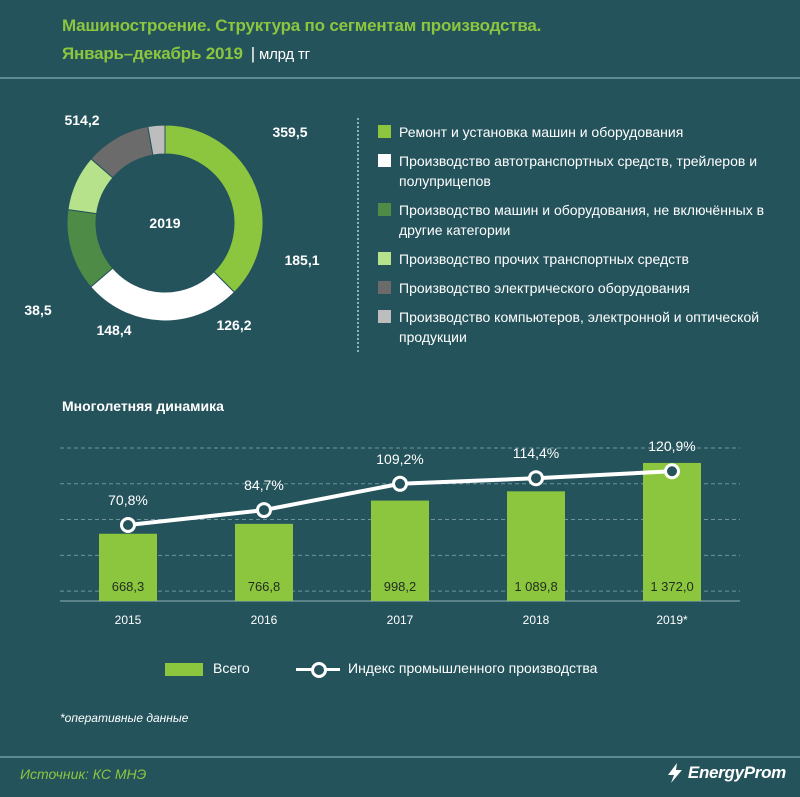  What do you see at coordinates (400, 757) in the screenshot?
I see `bottom-divider` at bounding box center [400, 757].